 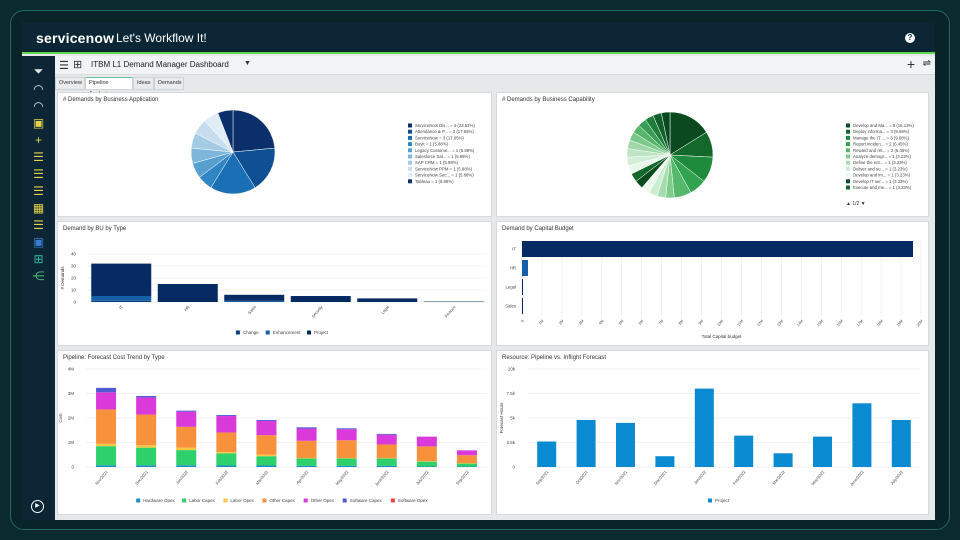 I want to click on question-circle-icon: ?, so click(x=910, y=38).